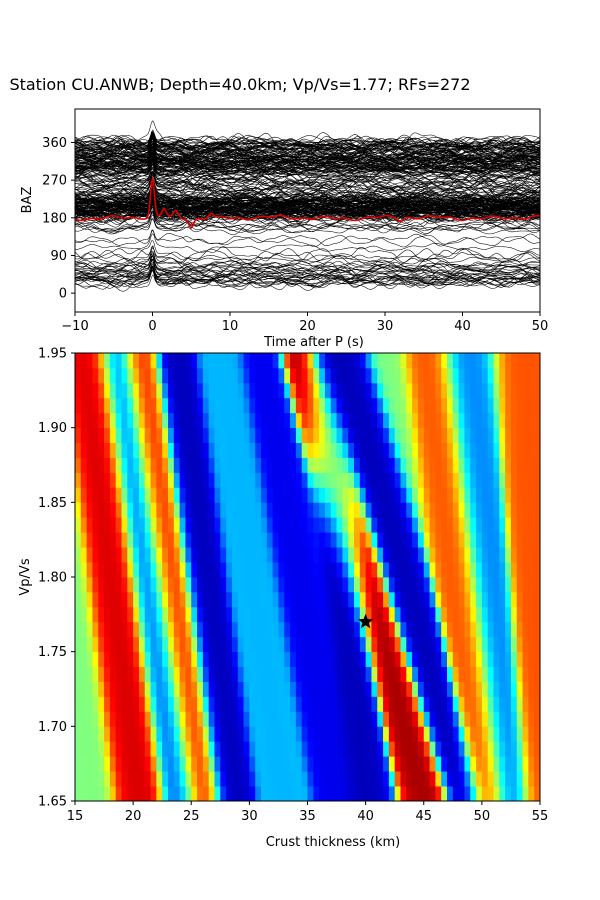  I want to click on rf-trace, so click(307, 202).